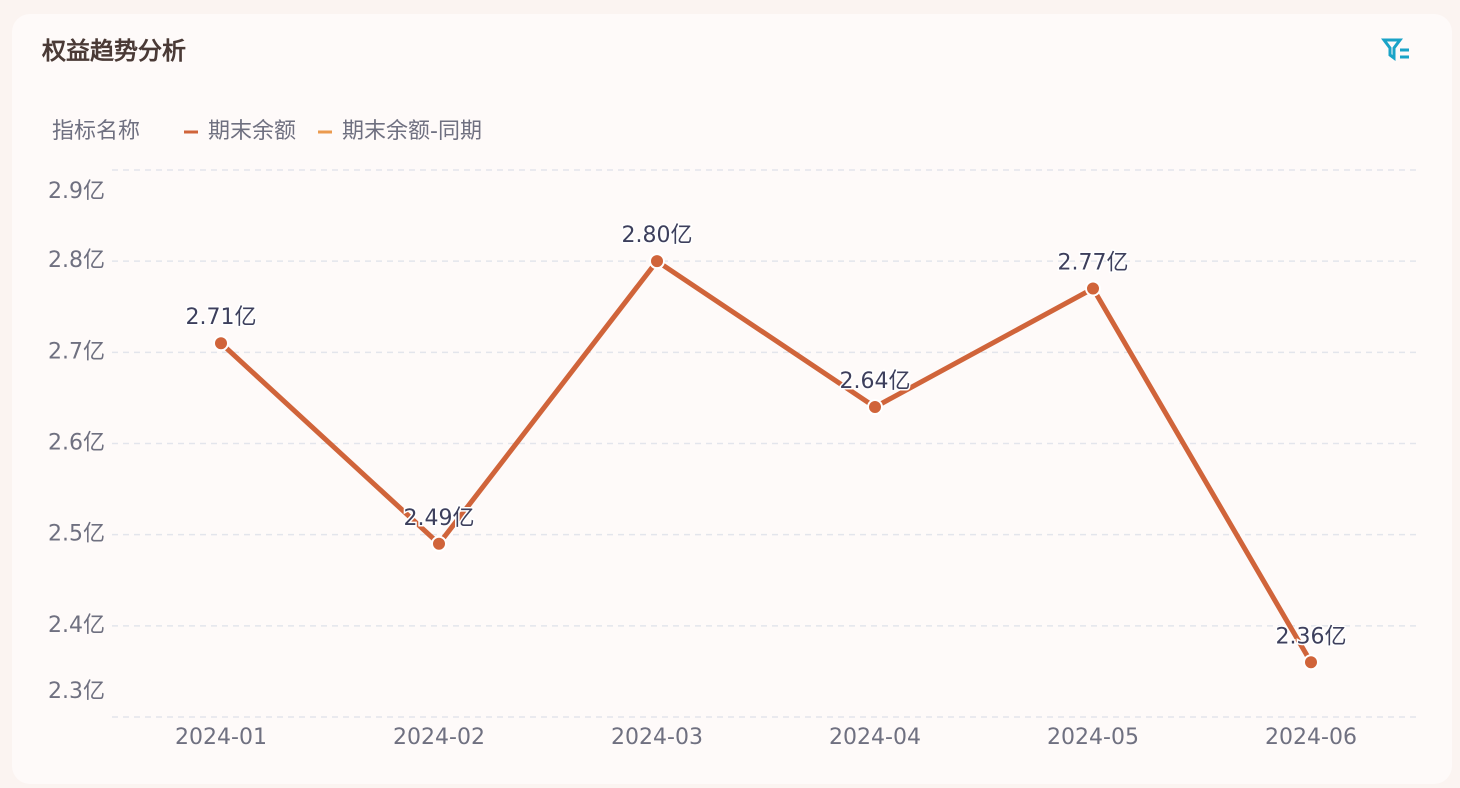 The width and height of the screenshot is (1460, 788). I want to click on y-tick-label: 2.3亿, so click(76, 691).